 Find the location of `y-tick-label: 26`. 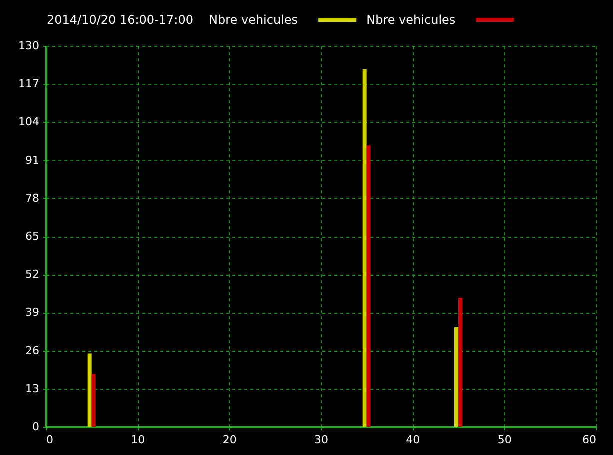

y-tick-label: 26 is located at coordinates (33, 351).